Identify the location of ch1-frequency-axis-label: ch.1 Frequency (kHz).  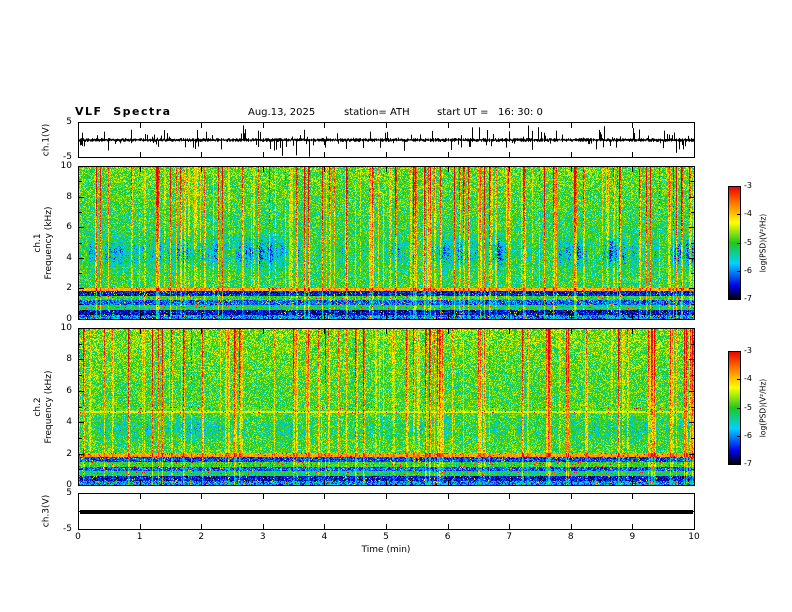
(43, 243).